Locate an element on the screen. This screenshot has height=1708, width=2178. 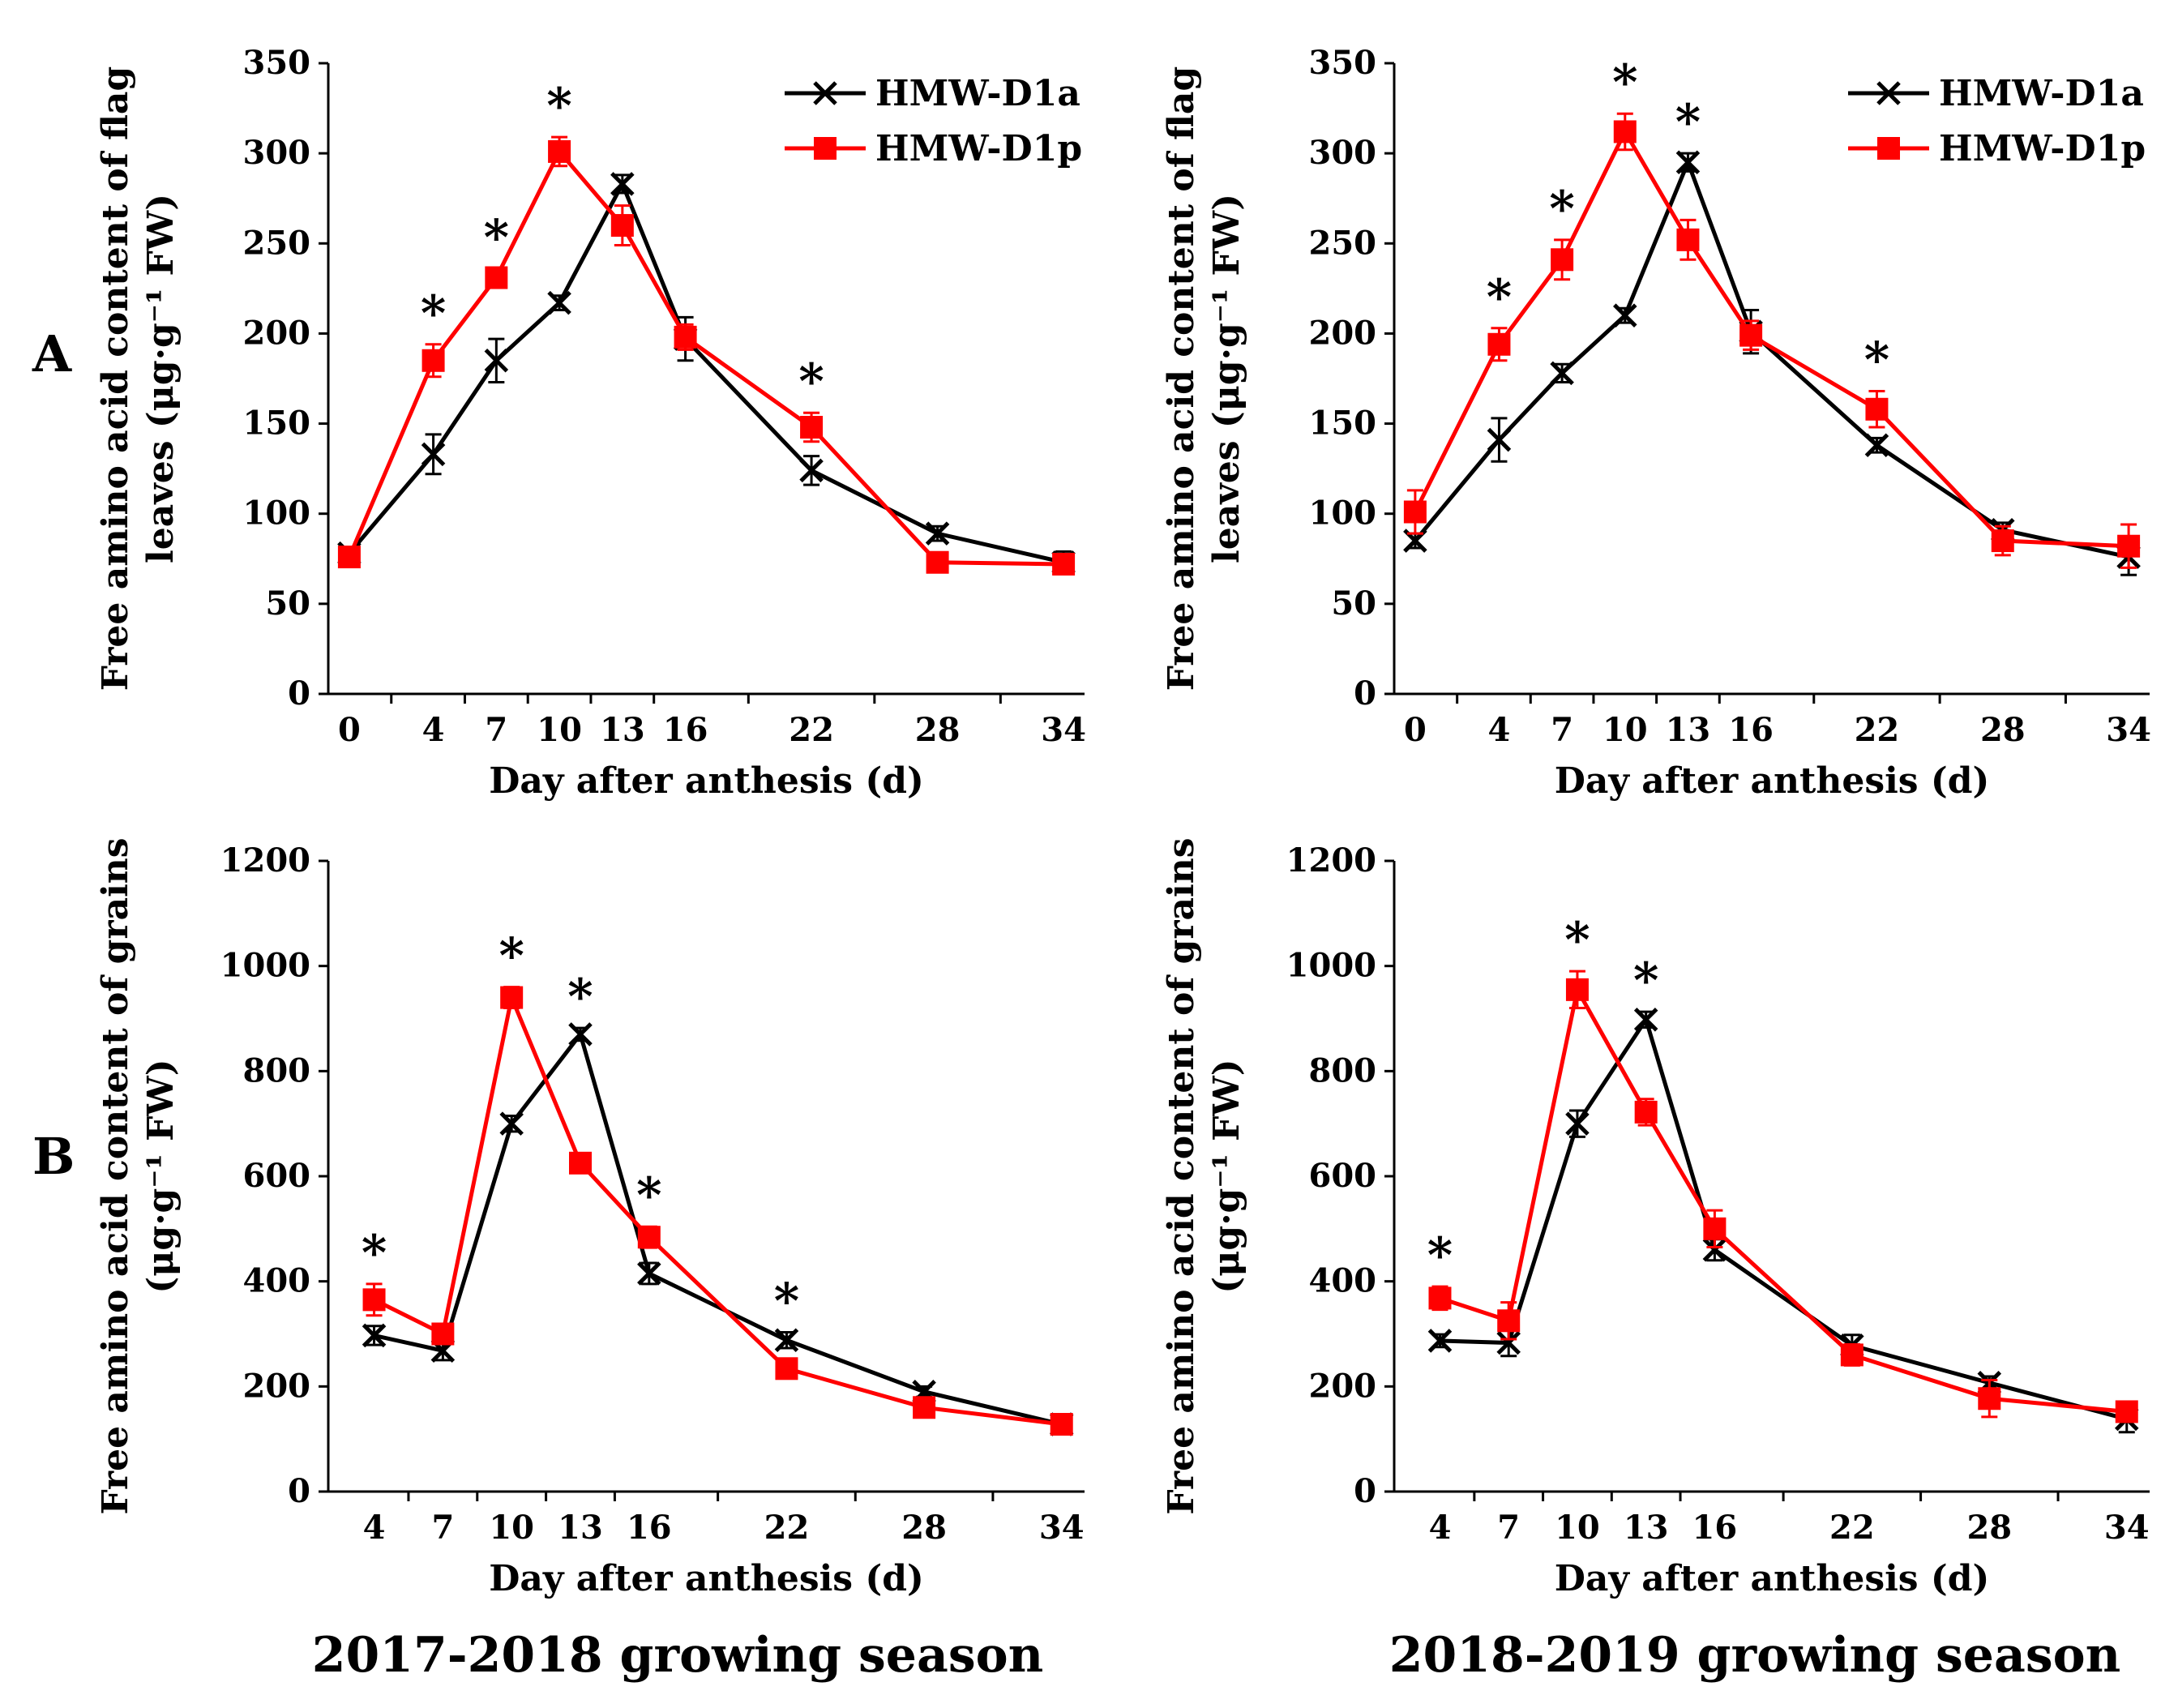
y-tick-label: 200 is located at coordinates (1343, 1386).